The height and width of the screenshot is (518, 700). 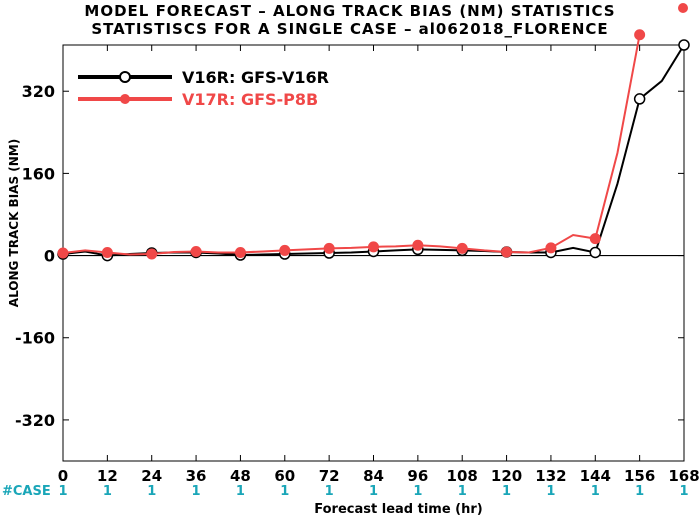 I want to click on x-tick-label: 84, so click(x=373, y=476).